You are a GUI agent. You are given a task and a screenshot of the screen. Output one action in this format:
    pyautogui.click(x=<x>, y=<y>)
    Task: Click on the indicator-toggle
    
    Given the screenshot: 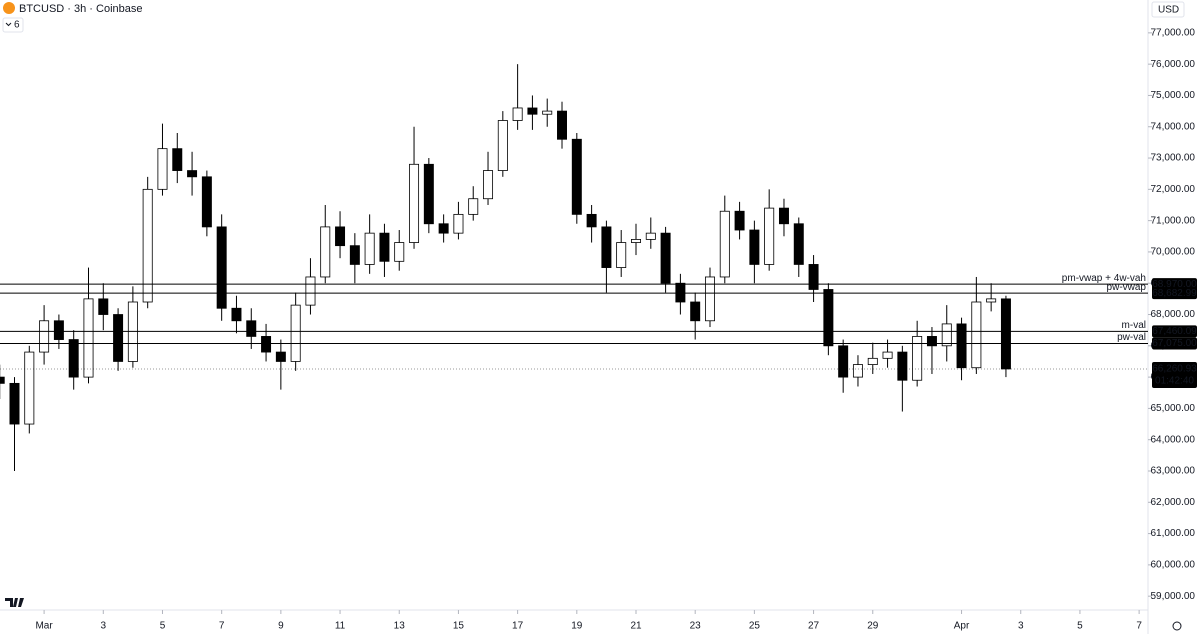 What is the action you would take?
    pyautogui.click(x=13, y=25)
    